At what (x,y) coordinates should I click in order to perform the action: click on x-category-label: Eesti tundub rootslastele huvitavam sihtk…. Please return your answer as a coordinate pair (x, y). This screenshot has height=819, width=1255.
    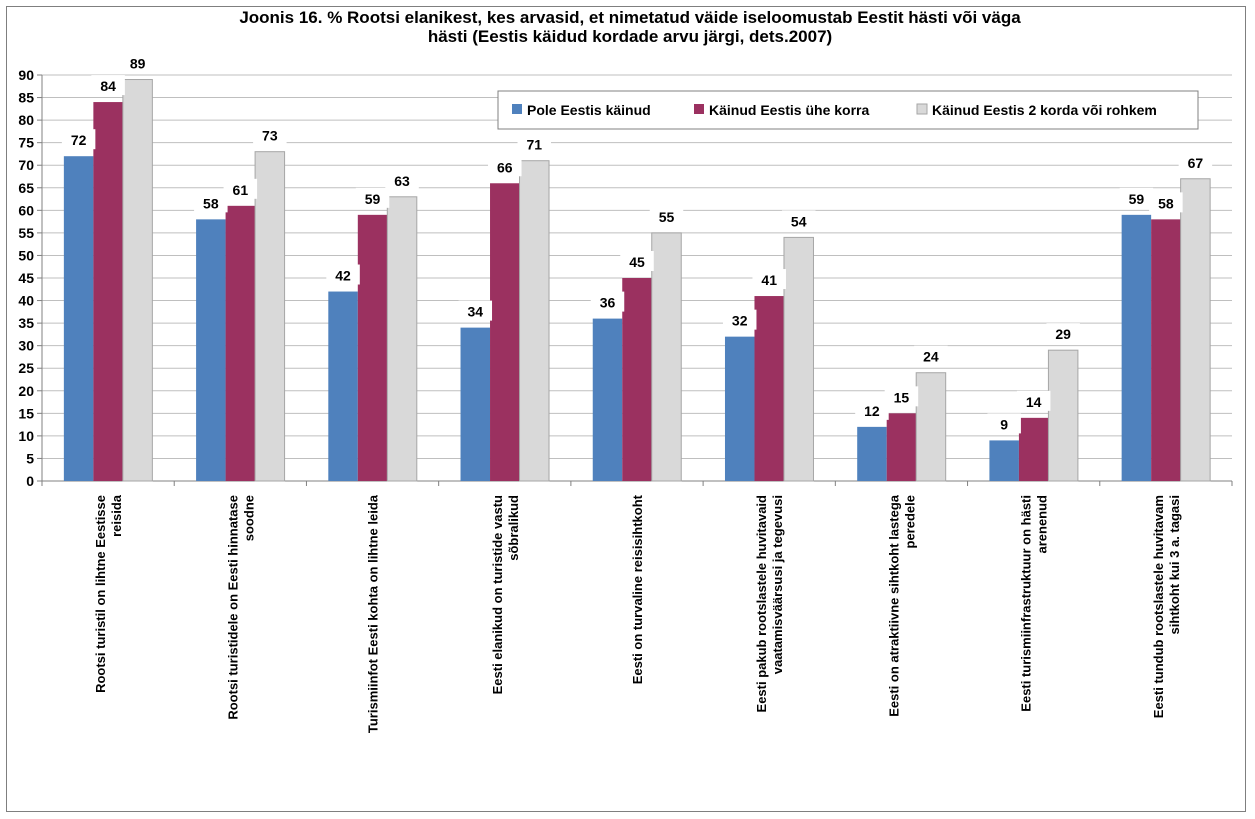
    Looking at the image, I should click on (1166, 606).